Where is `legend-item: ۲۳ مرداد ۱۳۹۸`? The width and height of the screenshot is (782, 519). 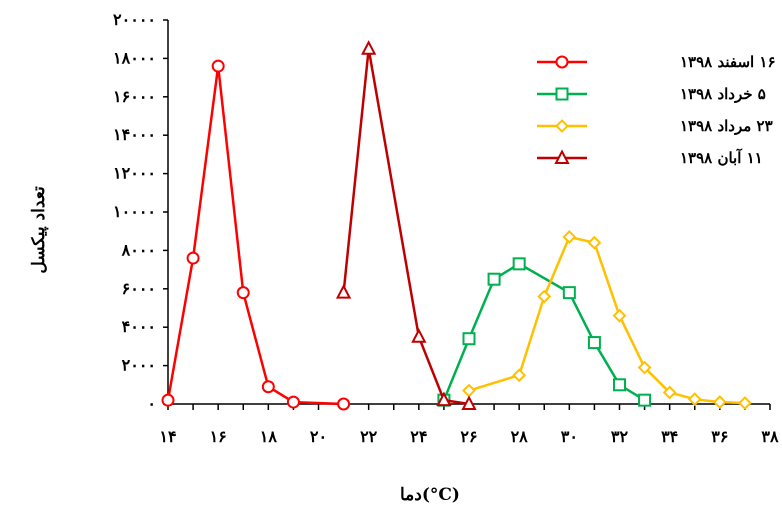 legend-item: ۲۳ مرداد ۱۳۹۸ is located at coordinates (655, 126).